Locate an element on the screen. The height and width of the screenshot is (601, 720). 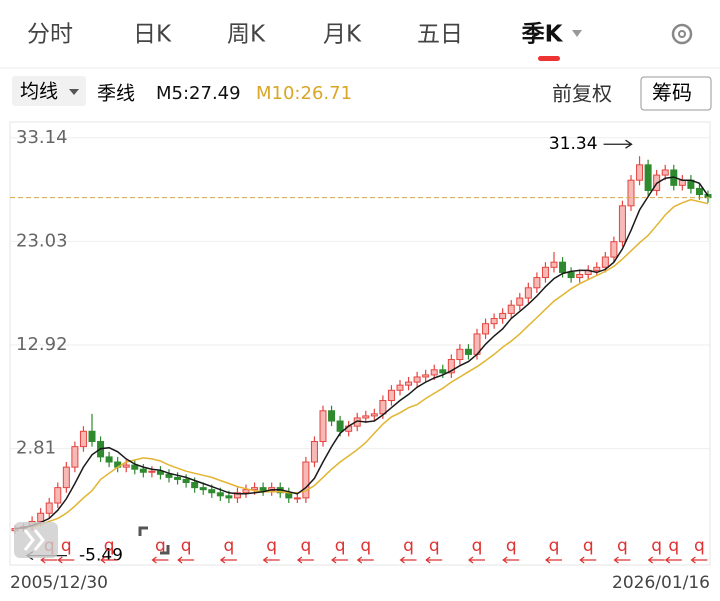
settings-icon-core is located at coordinates (682, 34).